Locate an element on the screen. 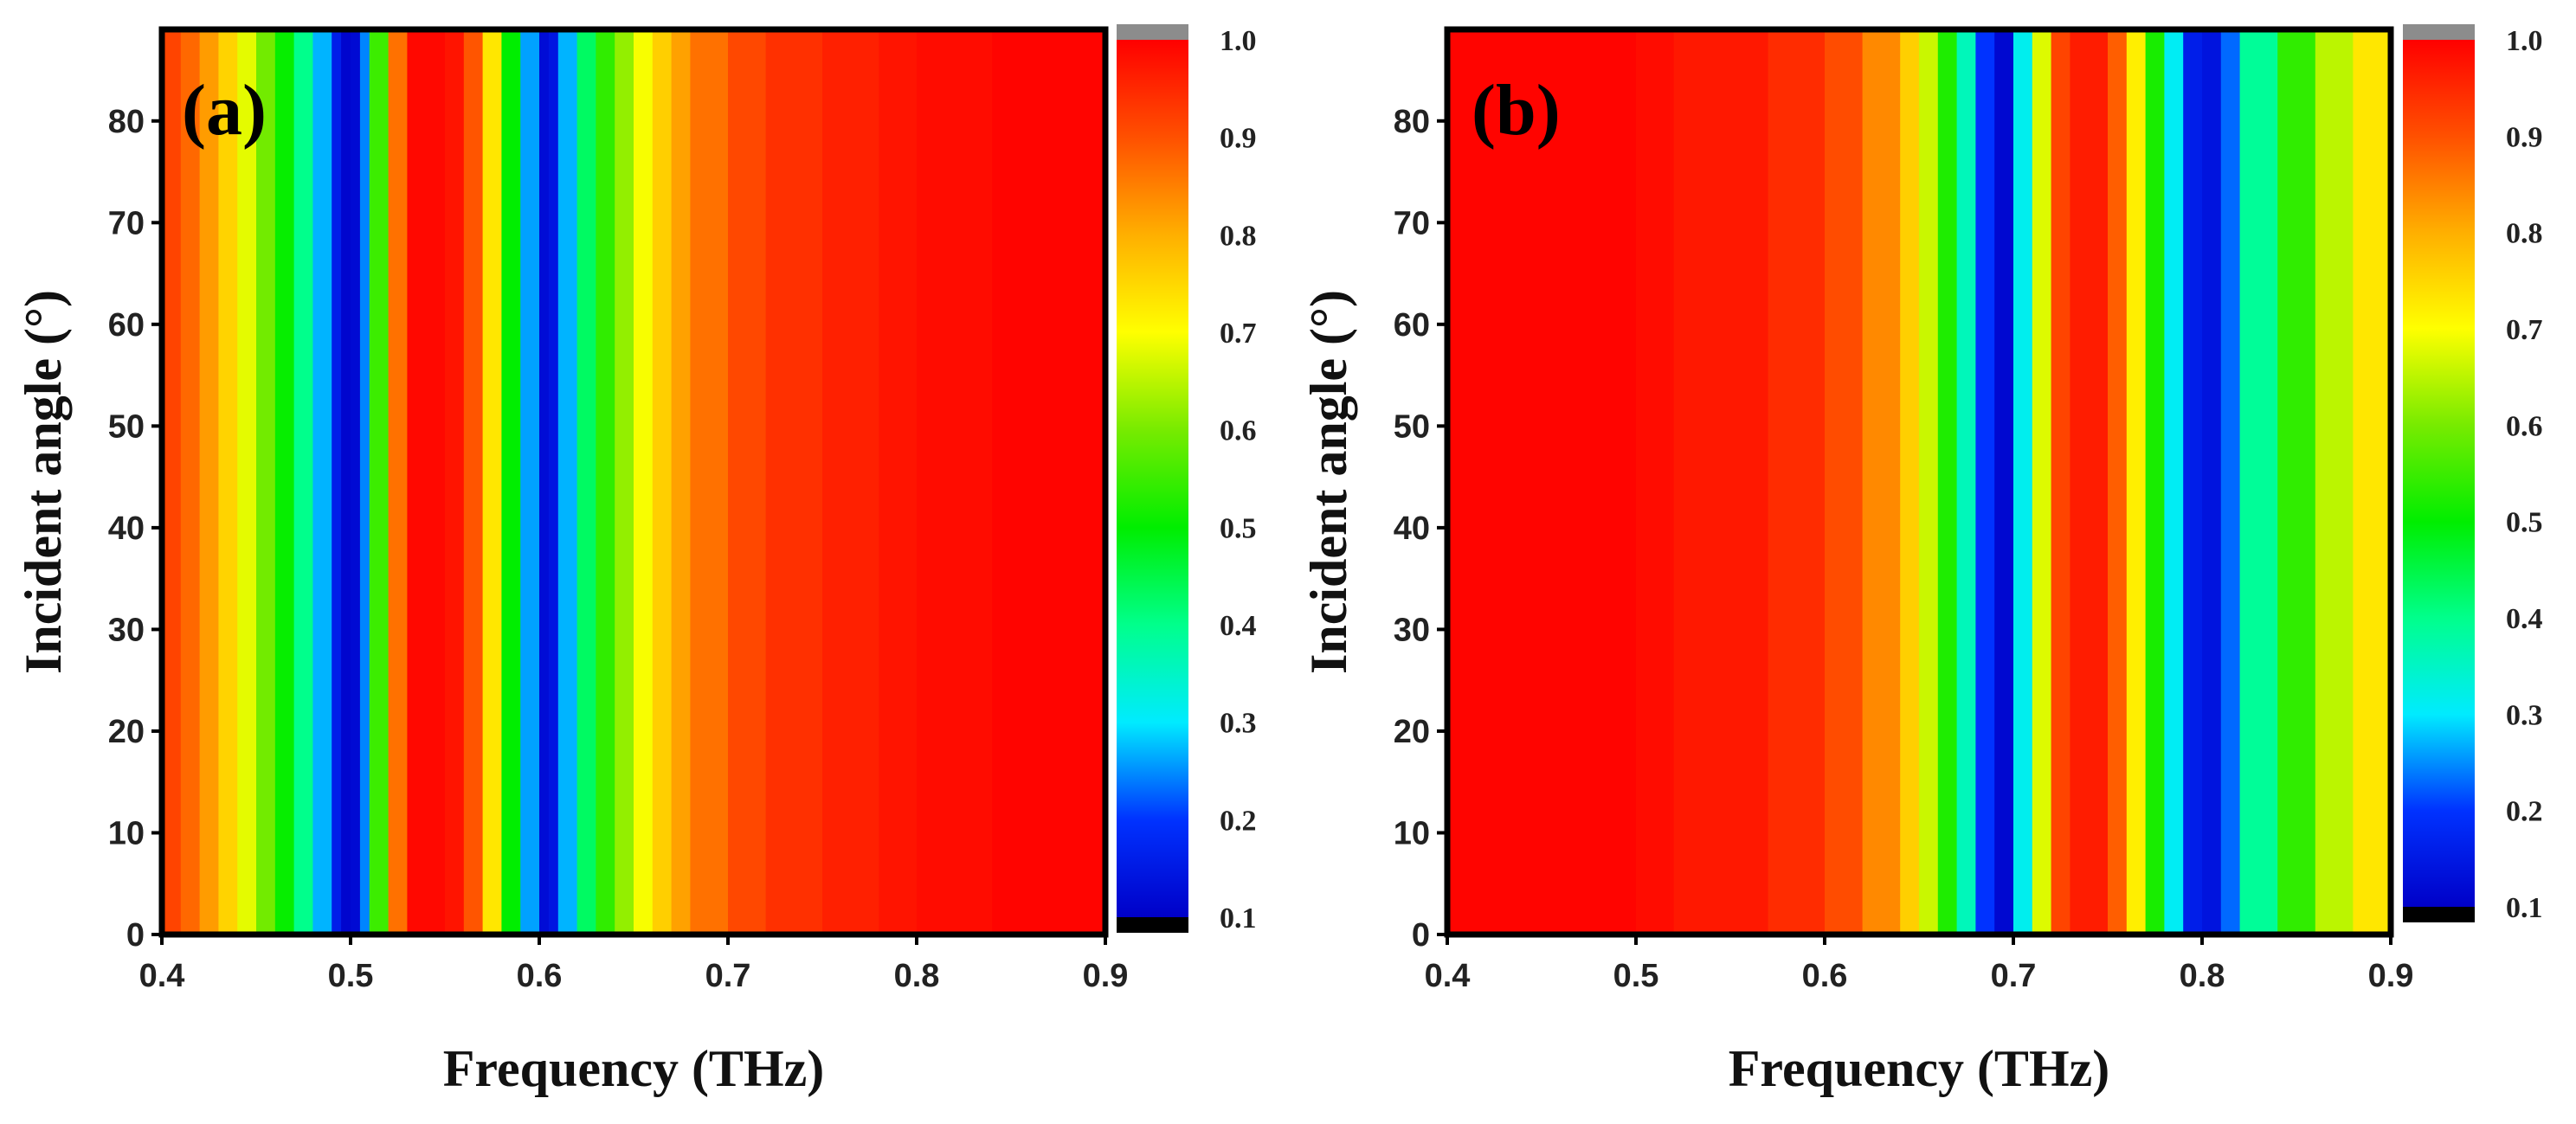 Image resolution: width=2576 pixels, height=1124 pixels. x-tick-label: 0.5 is located at coordinates (1636, 976).